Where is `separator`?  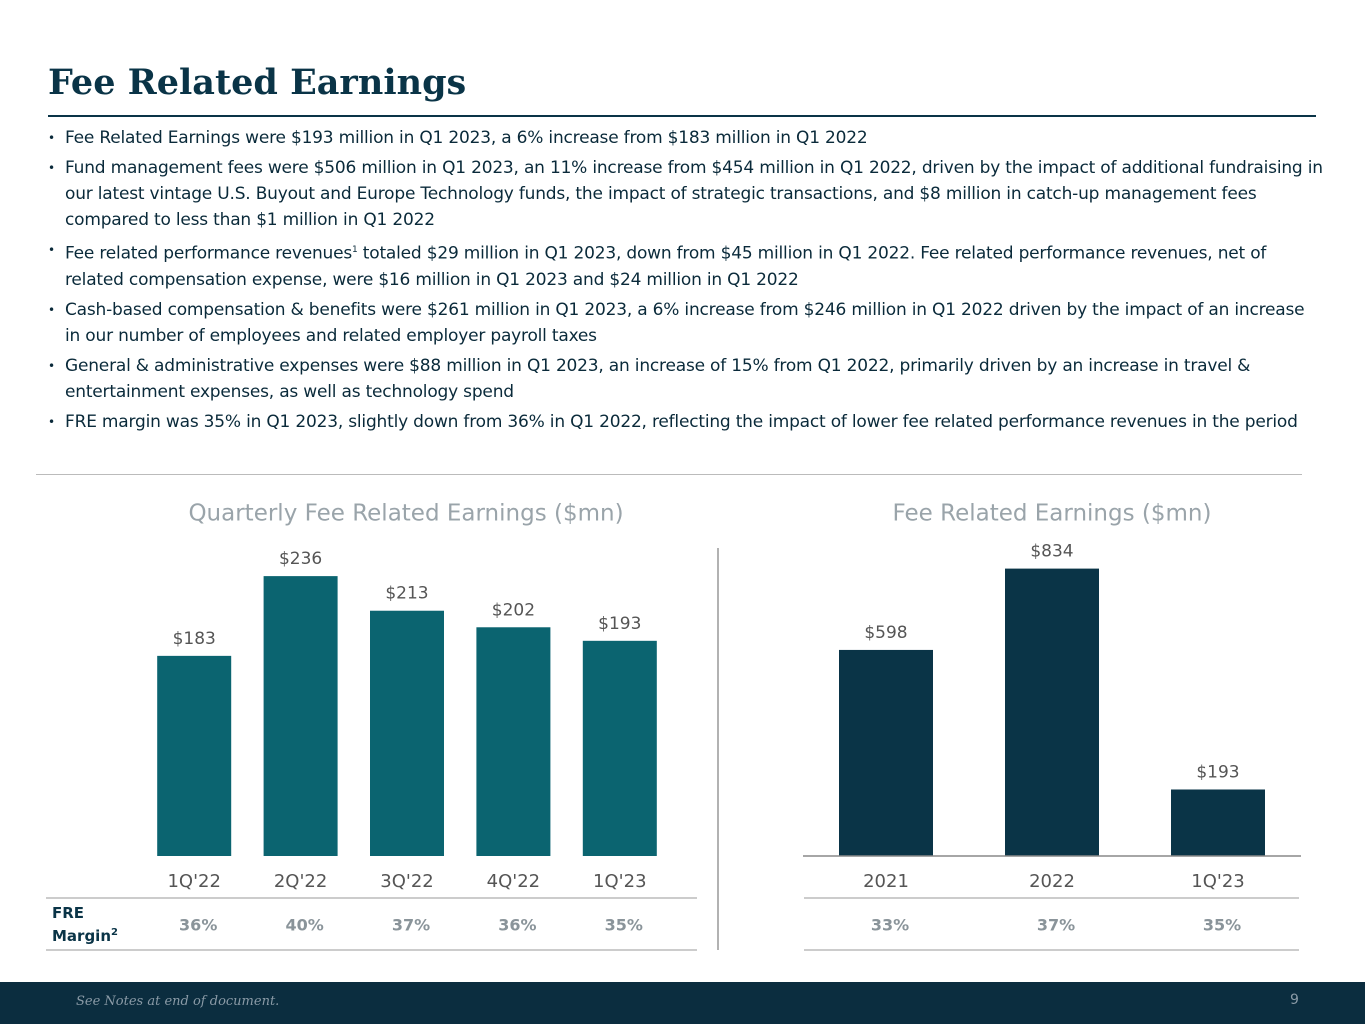 separator is located at coordinates (669, 474).